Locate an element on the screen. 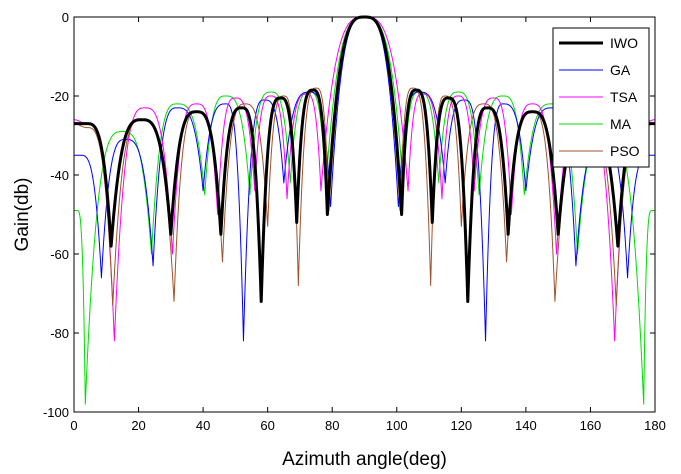 This screenshot has width=681, height=474. y-tick-label: 0 is located at coordinates (65, 17).